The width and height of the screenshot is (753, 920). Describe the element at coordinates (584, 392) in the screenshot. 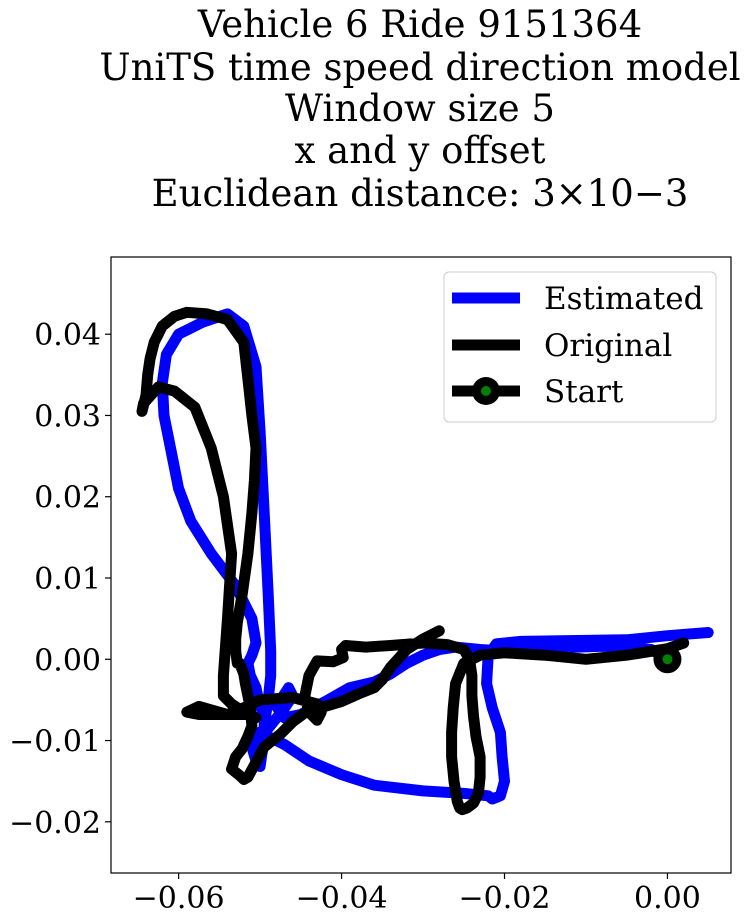

I see `legend-label-start: Start` at that location.